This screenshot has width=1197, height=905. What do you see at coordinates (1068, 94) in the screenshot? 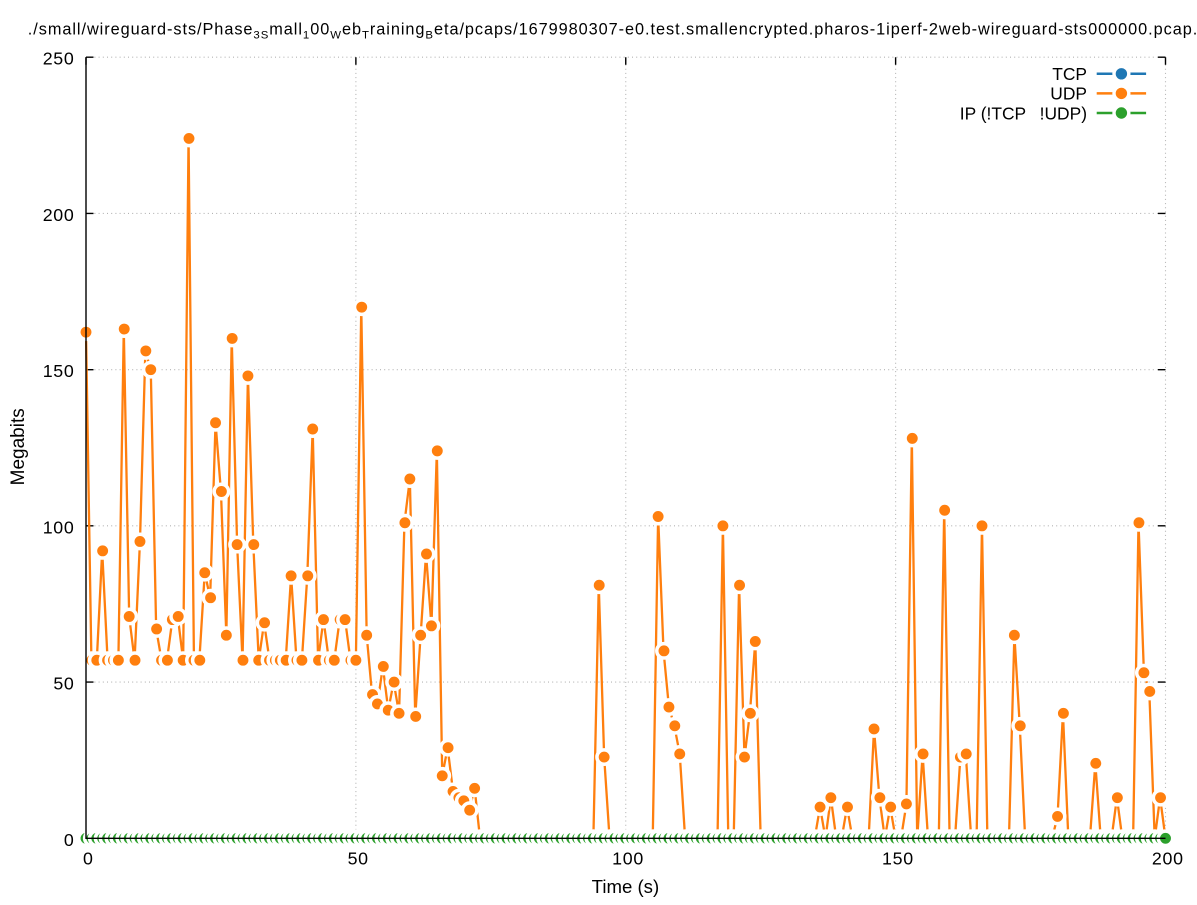
I see `svg-text: UDP` at bounding box center [1068, 94].